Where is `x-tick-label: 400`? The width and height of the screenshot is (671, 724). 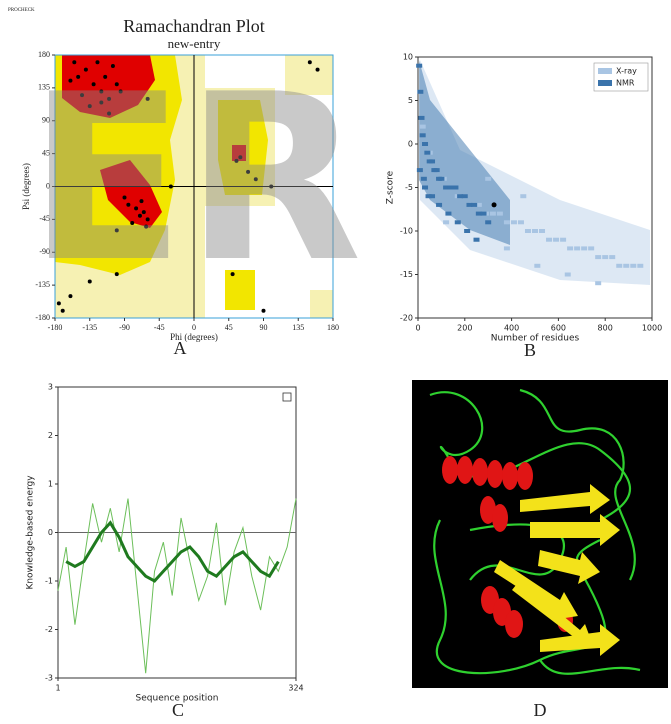
x-tick-label: 400 is located at coordinates (511, 328).